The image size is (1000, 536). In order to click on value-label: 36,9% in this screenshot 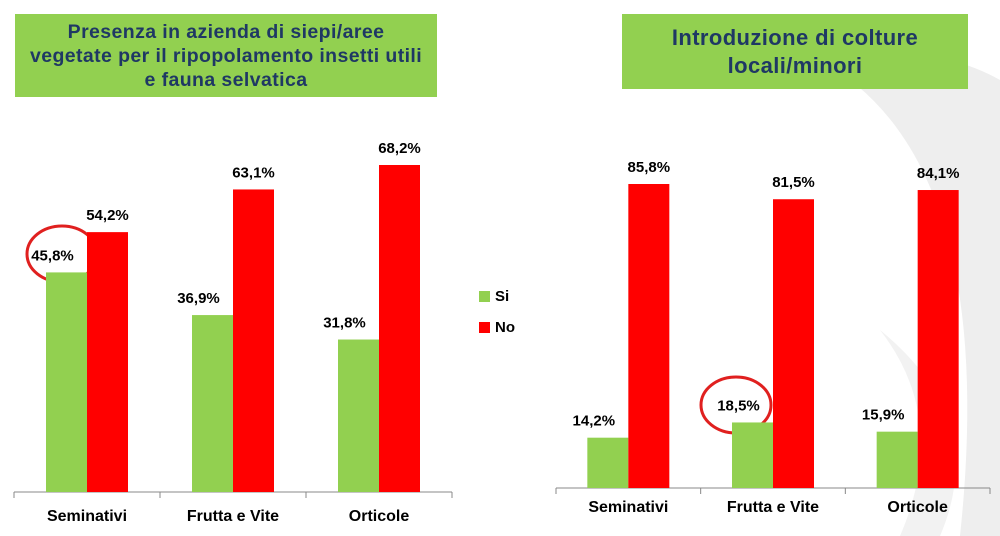, I will do `click(198, 298)`.